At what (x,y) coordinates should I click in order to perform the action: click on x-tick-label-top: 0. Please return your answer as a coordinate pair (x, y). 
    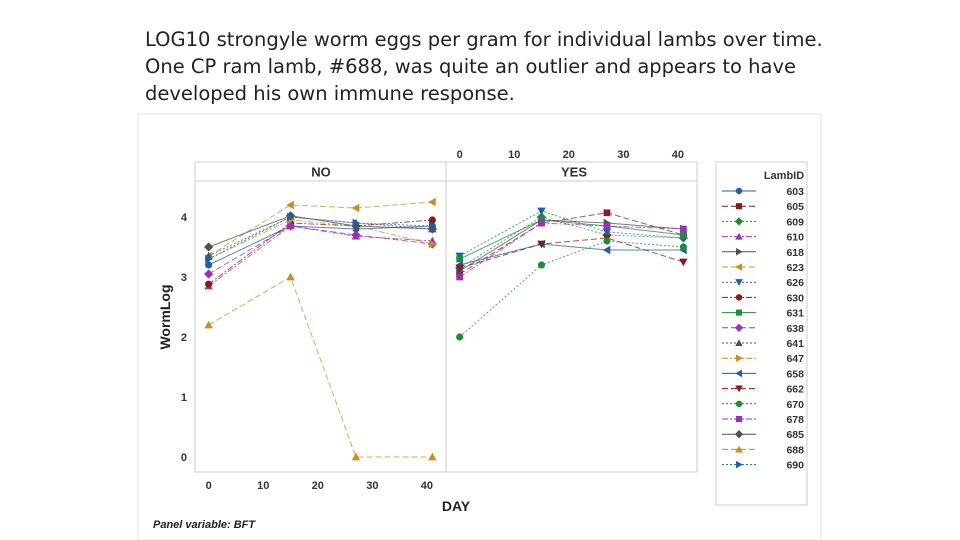
    Looking at the image, I should click on (460, 155).